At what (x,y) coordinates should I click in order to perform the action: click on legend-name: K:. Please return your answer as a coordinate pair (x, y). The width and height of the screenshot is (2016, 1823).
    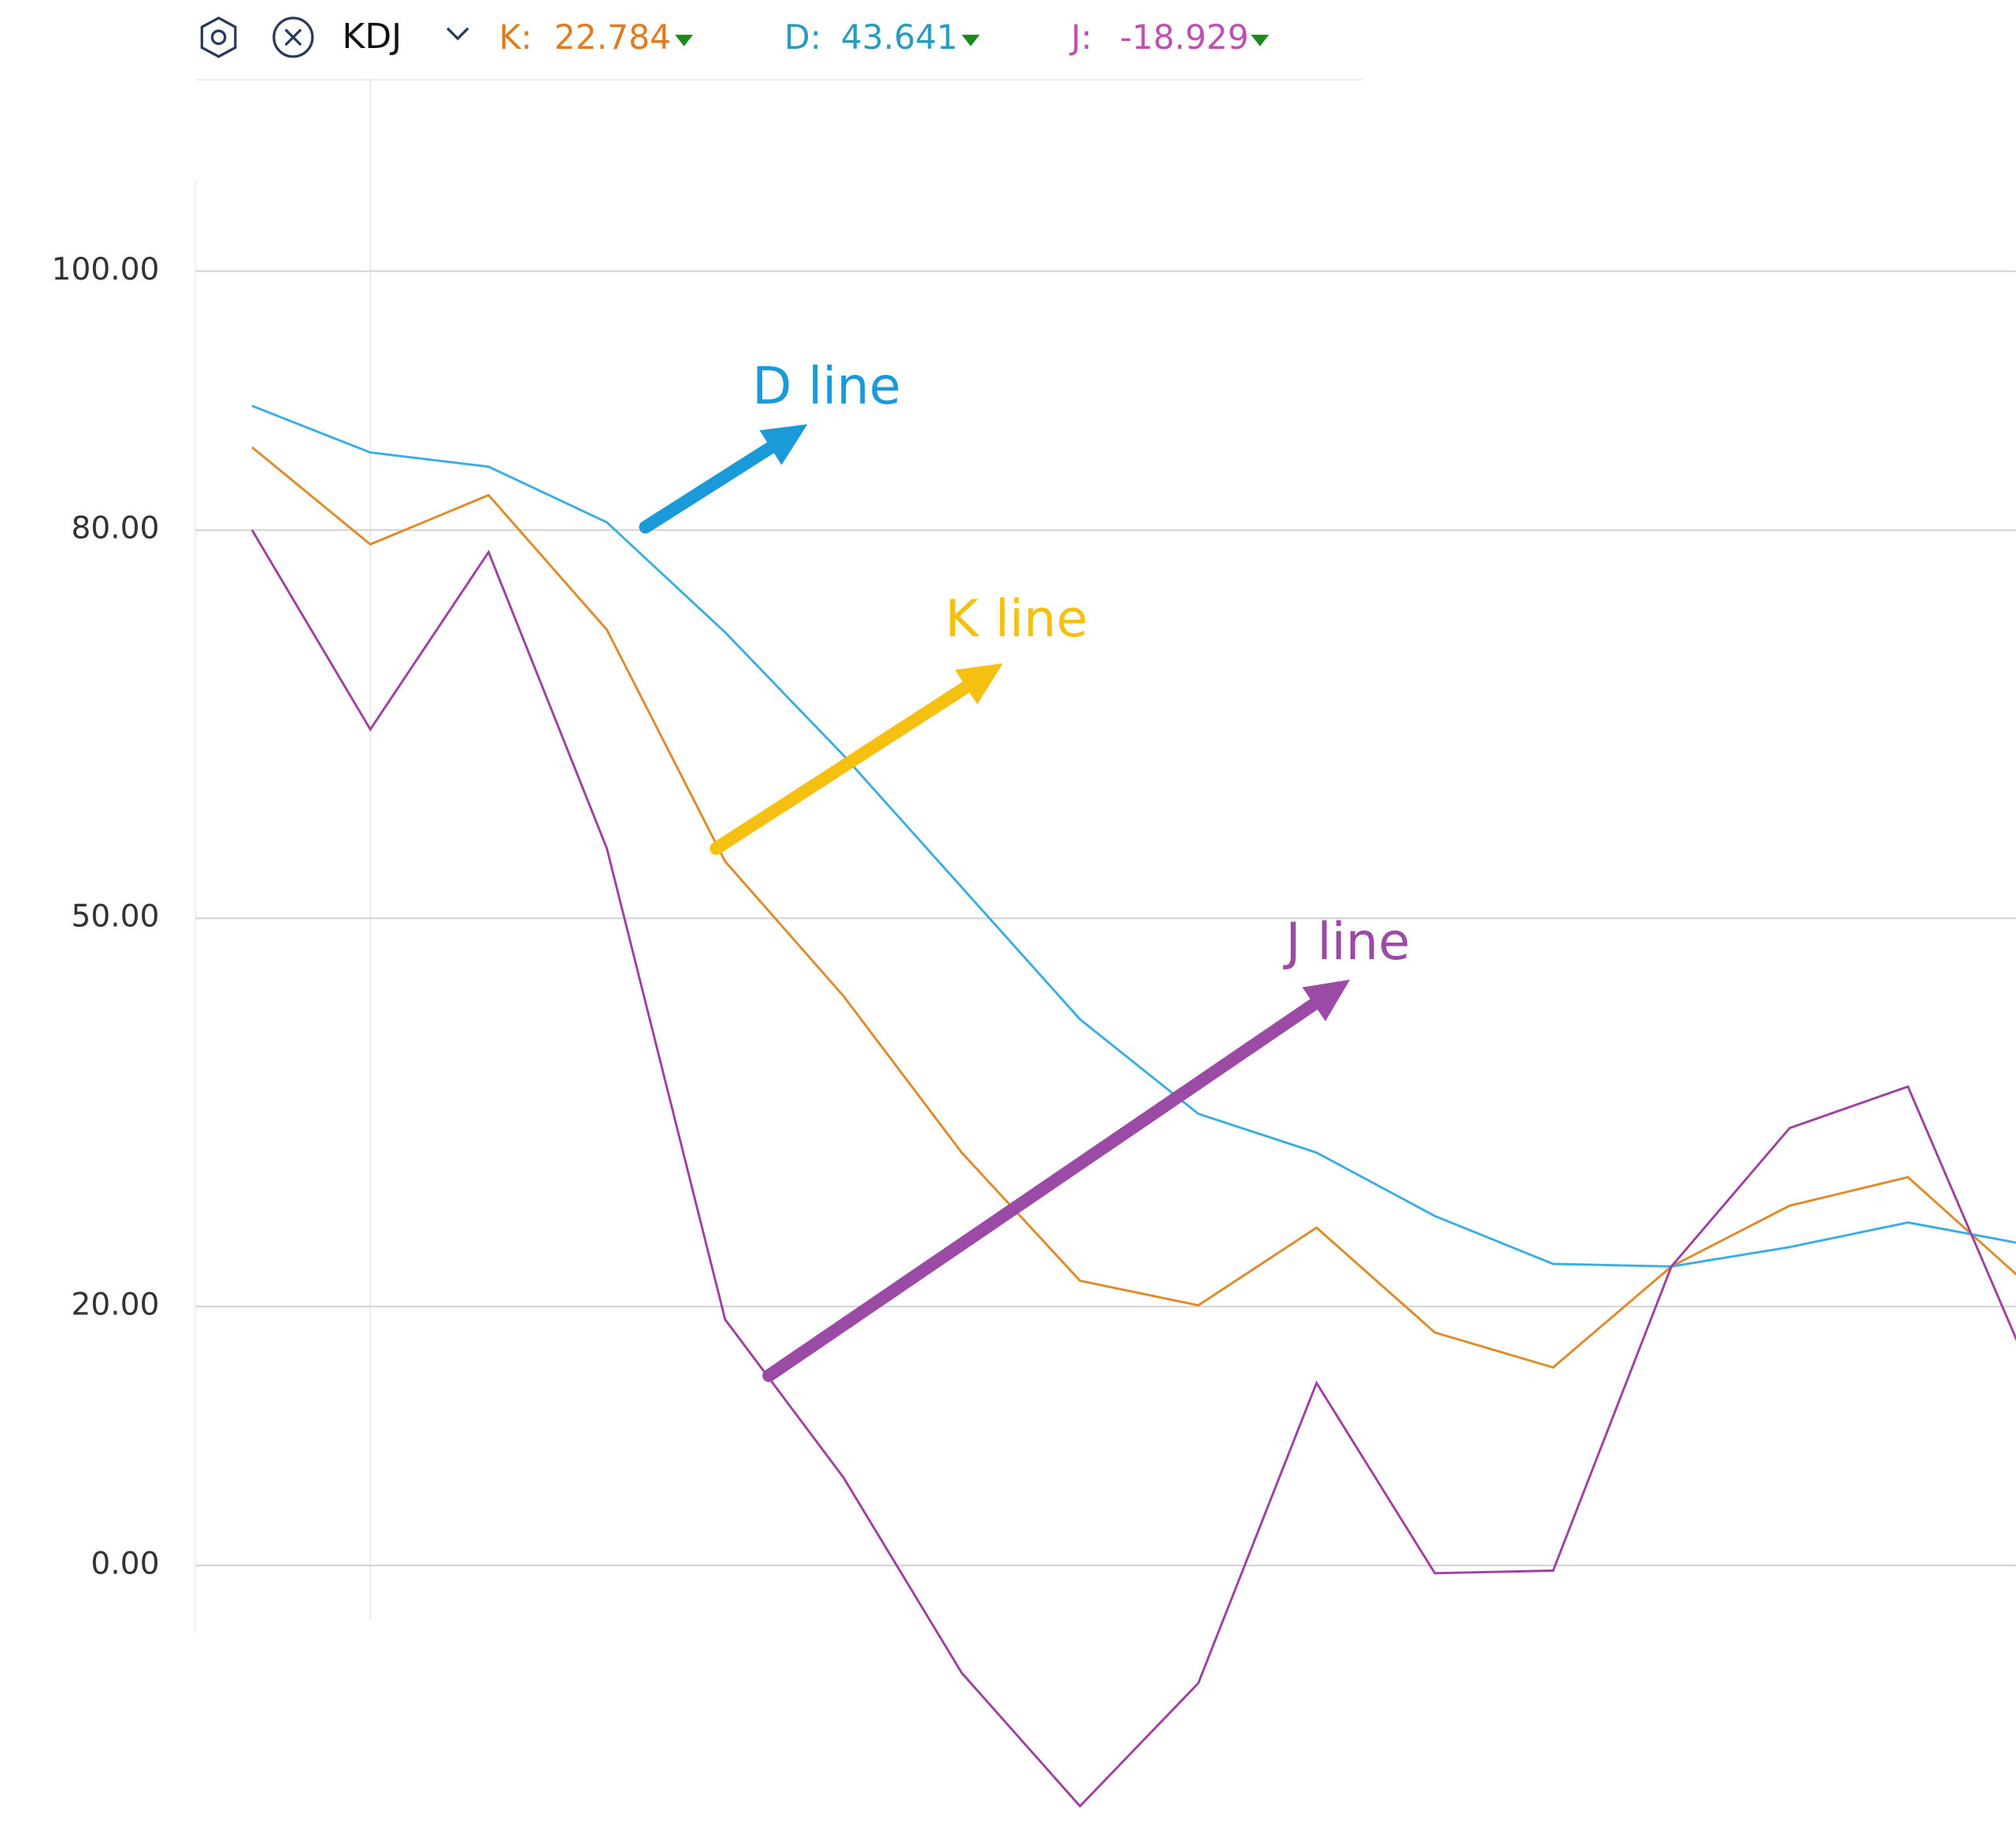
    Looking at the image, I should click on (515, 38).